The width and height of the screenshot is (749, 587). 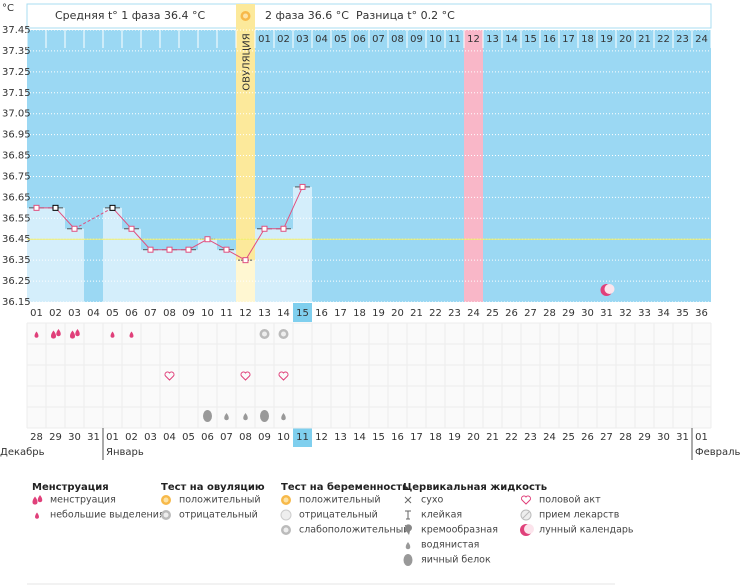 What do you see at coordinates (378, 39) in the screenshot?
I see `phase2-day-label: 07` at bounding box center [378, 39].